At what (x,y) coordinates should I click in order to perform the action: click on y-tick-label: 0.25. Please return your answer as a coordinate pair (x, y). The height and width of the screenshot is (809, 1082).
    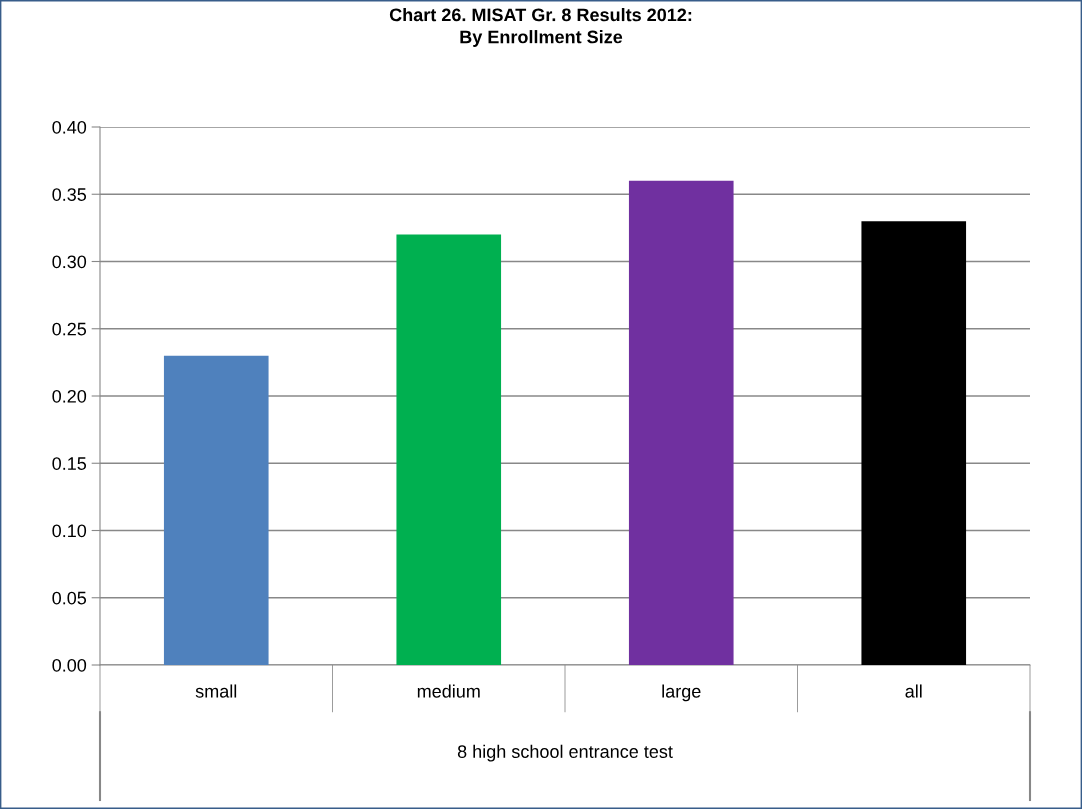
    Looking at the image, I should click on (69, 329).